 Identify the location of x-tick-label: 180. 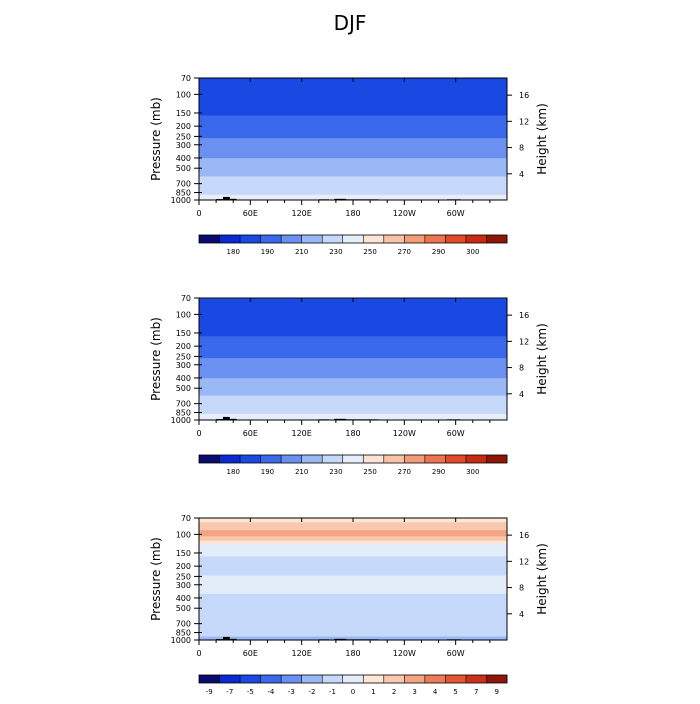
(352, 213).